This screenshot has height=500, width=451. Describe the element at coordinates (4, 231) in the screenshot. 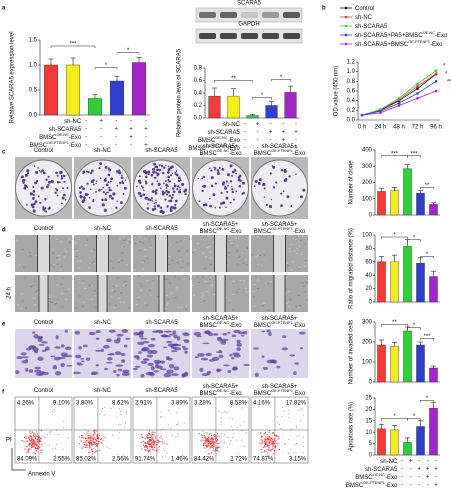

I see `panel-label: d` at that location.